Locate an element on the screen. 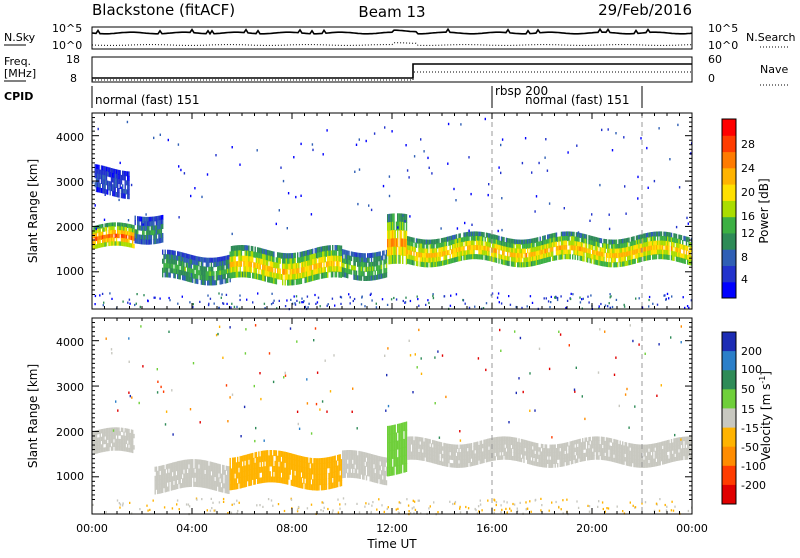 The image size is (800, 558). vel-cbar-tick-neg200: -200 is located at coordinates (753, 485).